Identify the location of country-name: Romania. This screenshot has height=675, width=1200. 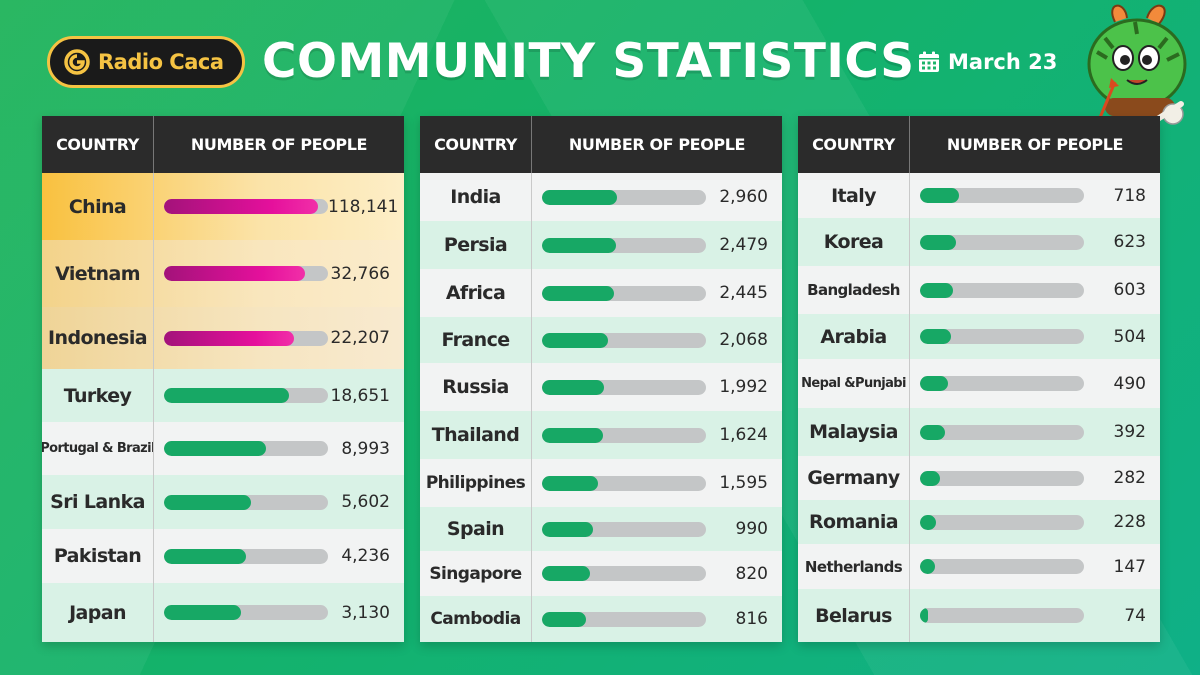
(854, 522).